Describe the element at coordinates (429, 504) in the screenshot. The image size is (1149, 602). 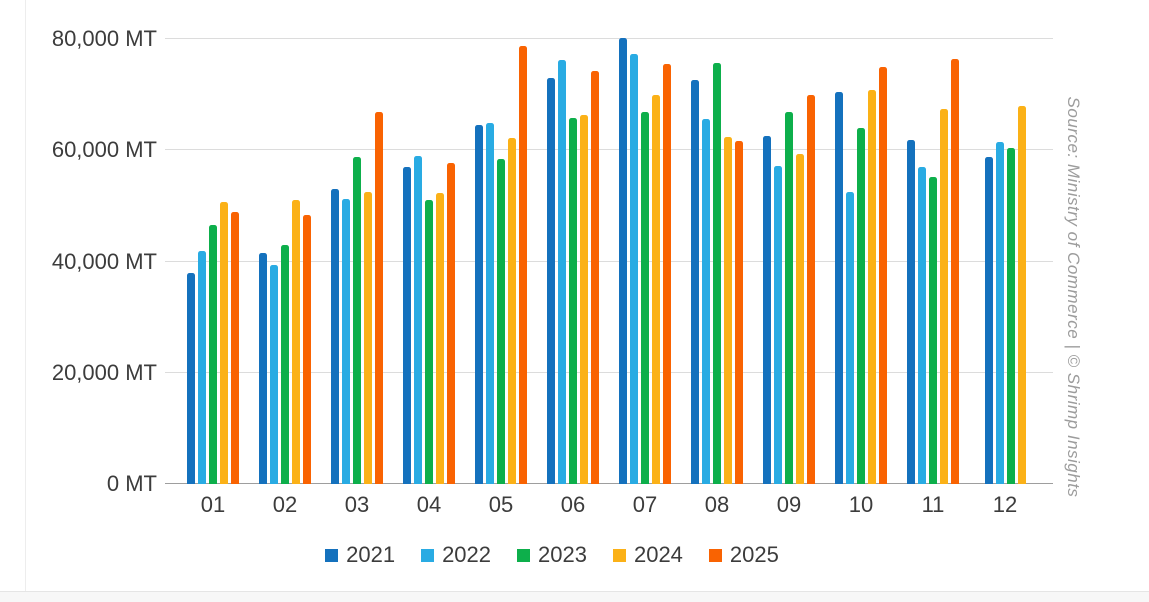
I see `month-label-04: 04` at that location.